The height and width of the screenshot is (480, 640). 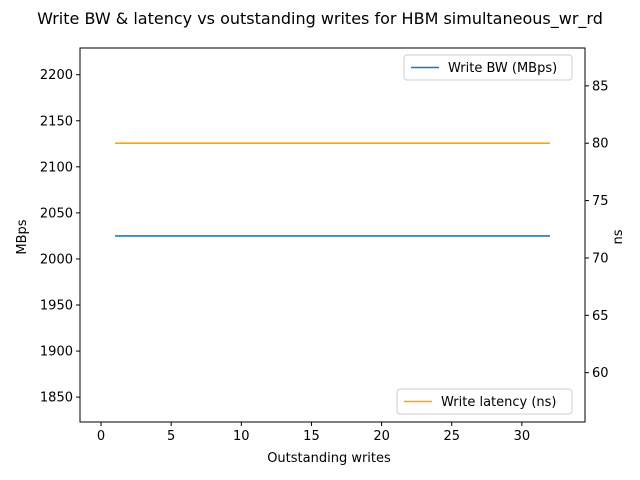 What do you see at coordinates (56, 213) in the screenshot?
I see `y-tick-label-left: 2050` at bounding box center [56, 213].